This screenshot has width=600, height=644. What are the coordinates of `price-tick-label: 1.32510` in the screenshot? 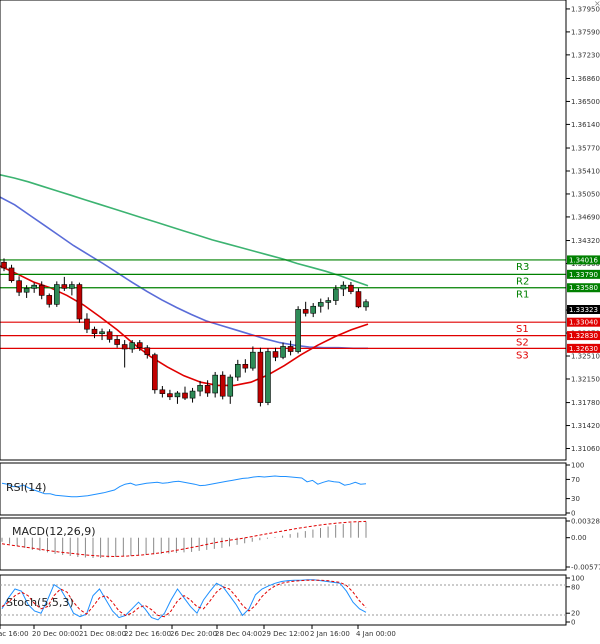 It's located at (585, 357).